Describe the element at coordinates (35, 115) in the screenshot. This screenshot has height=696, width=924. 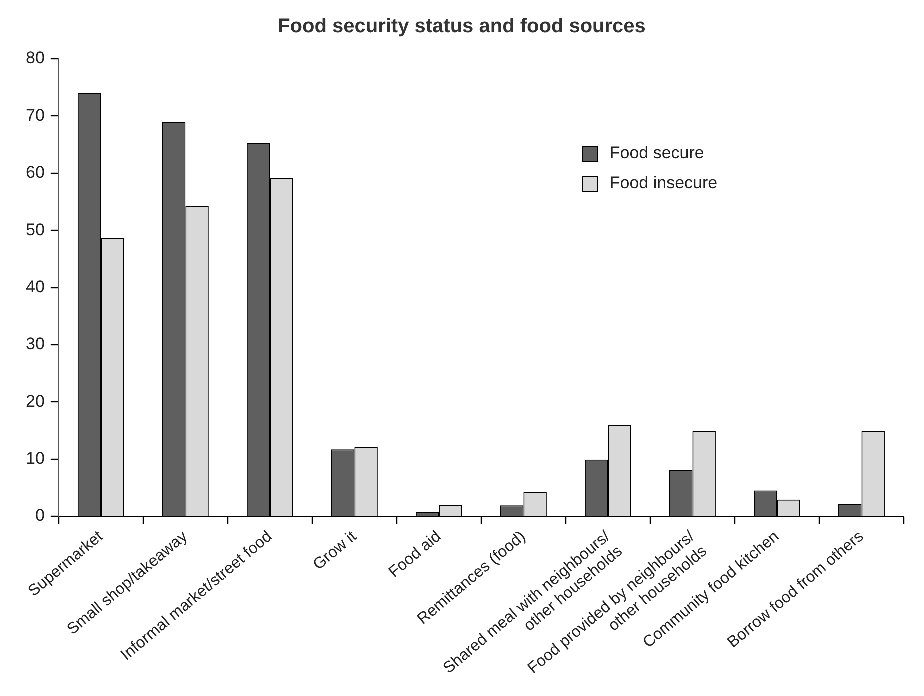
I see `y-tick-label: 70` at that location.